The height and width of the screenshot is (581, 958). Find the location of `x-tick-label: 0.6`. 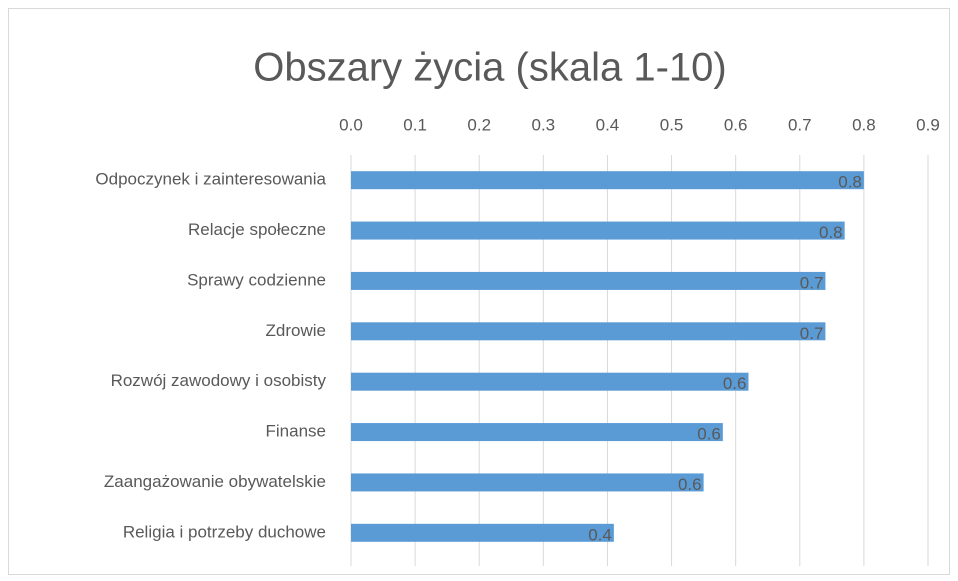

x-tick-label: 0.6 is located at coordinates (736, 124).